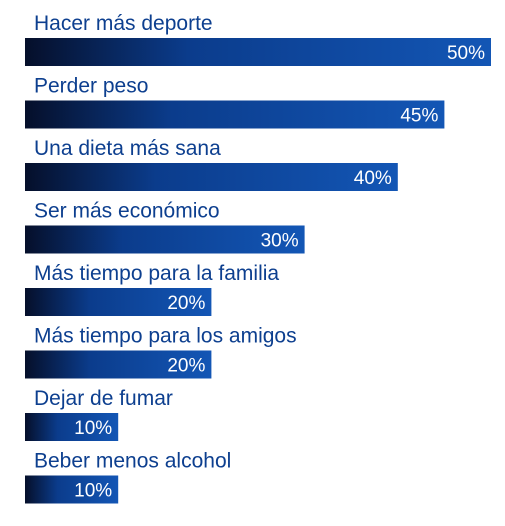 The image size is (505, 526). I want to click on value-label: 50%, so click(466, 53).